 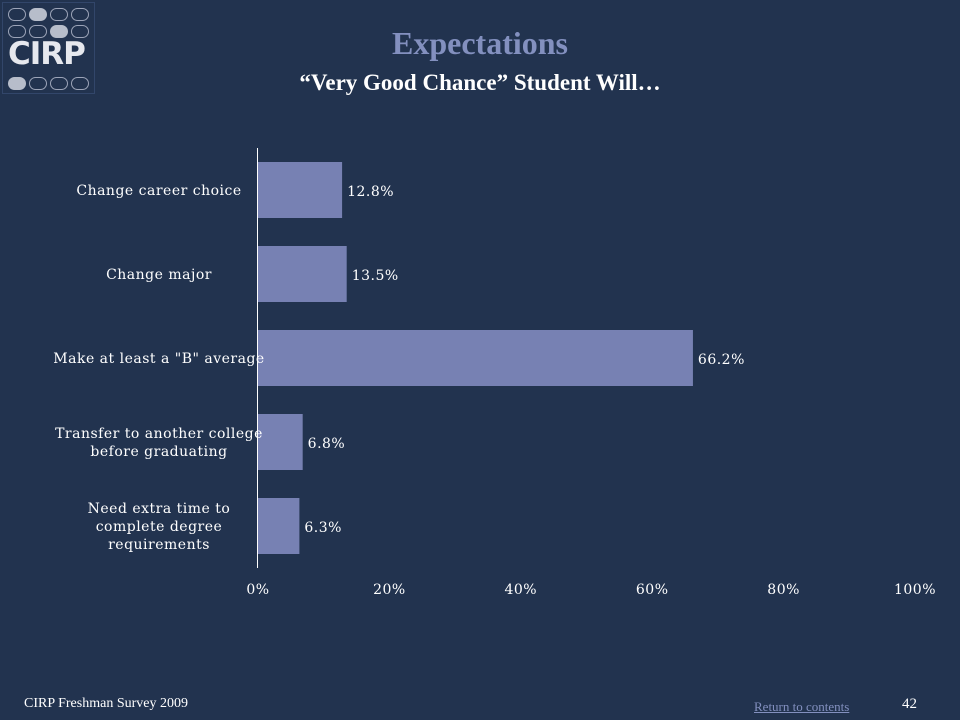 What do you see at coordinates (159, 545) in the screenshot?
I see `category-label: requirements` at bounding box center [159, 545].